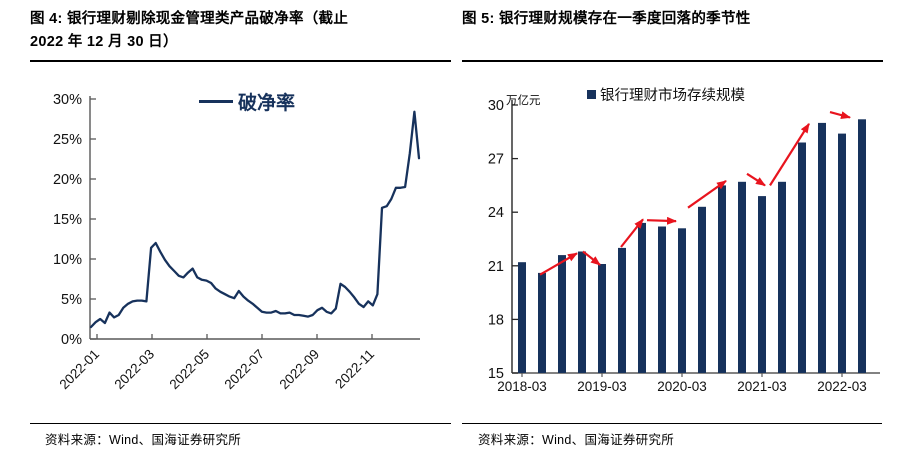 Image resolution: width=909 pixels, height=463 pixels. Describe the element at coordinates (71, 300) in the screenshot. I see `y-tick-label: 5%` at that location.